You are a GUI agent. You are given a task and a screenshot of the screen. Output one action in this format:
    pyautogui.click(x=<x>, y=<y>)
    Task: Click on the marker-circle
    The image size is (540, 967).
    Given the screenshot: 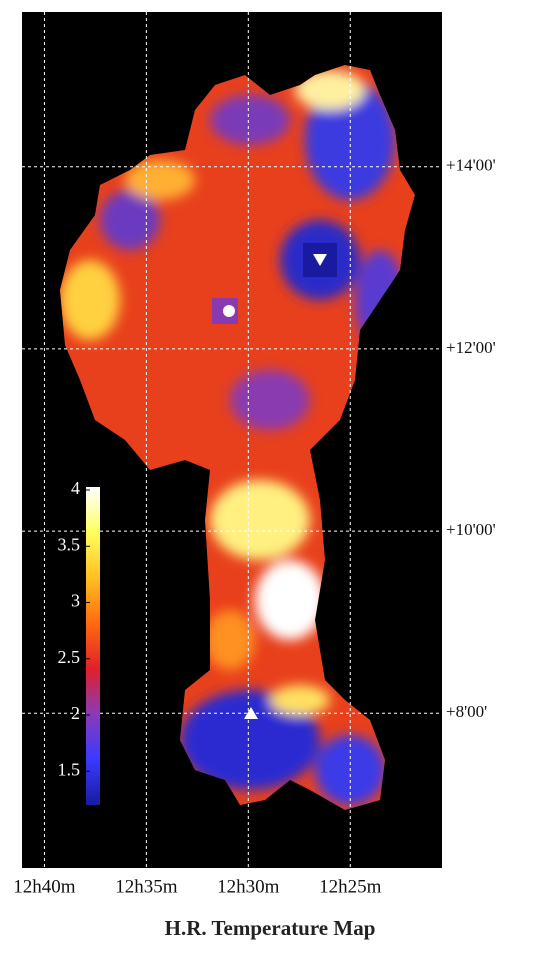 What is the action you would take?
    pyautogui.click(x=229, y=311)
    